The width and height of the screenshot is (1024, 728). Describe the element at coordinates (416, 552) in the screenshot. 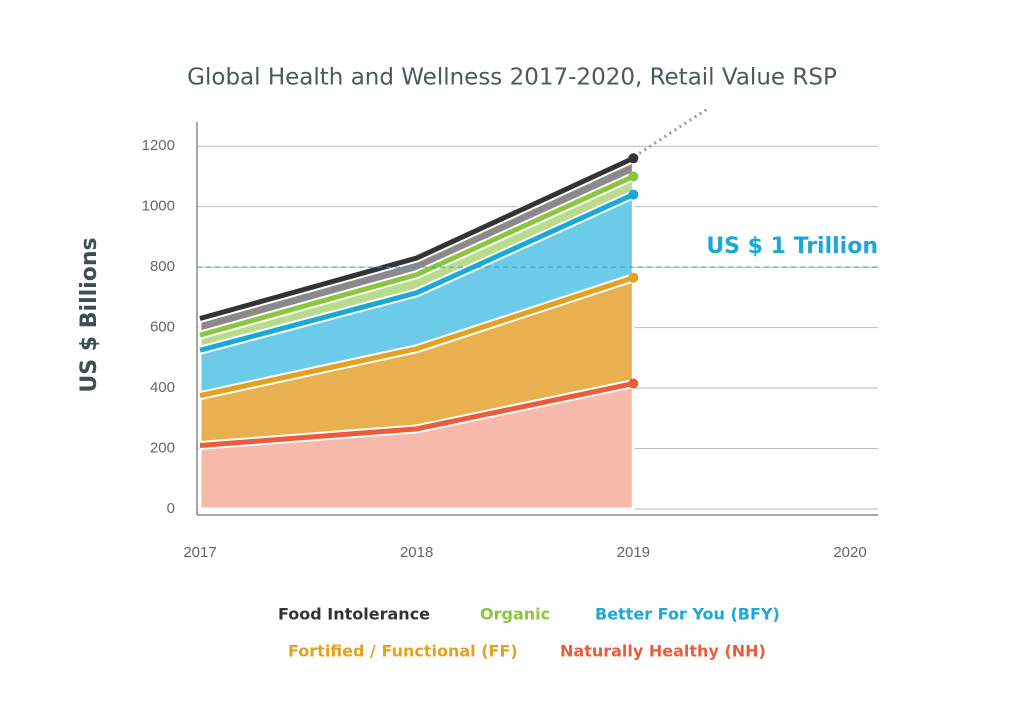

I see `x-tick-label: 2018` at that location.